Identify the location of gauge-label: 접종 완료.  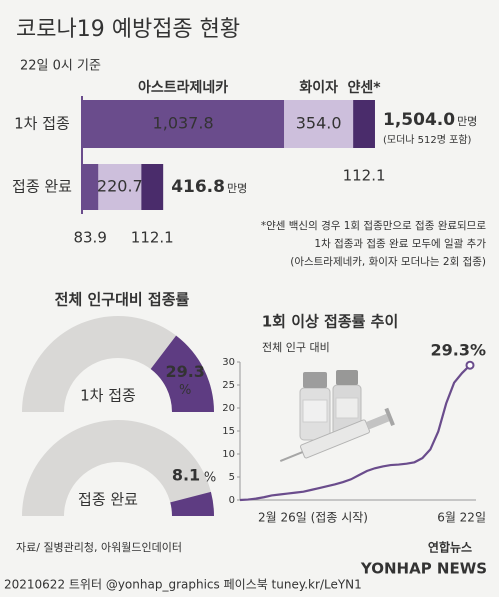
(108, 500).